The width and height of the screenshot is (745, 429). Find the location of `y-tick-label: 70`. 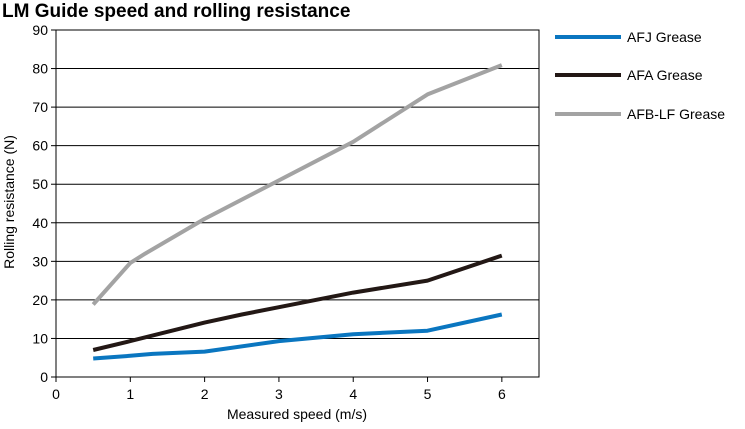

y-tick-label: 70 is located at coordinates (40, 107).